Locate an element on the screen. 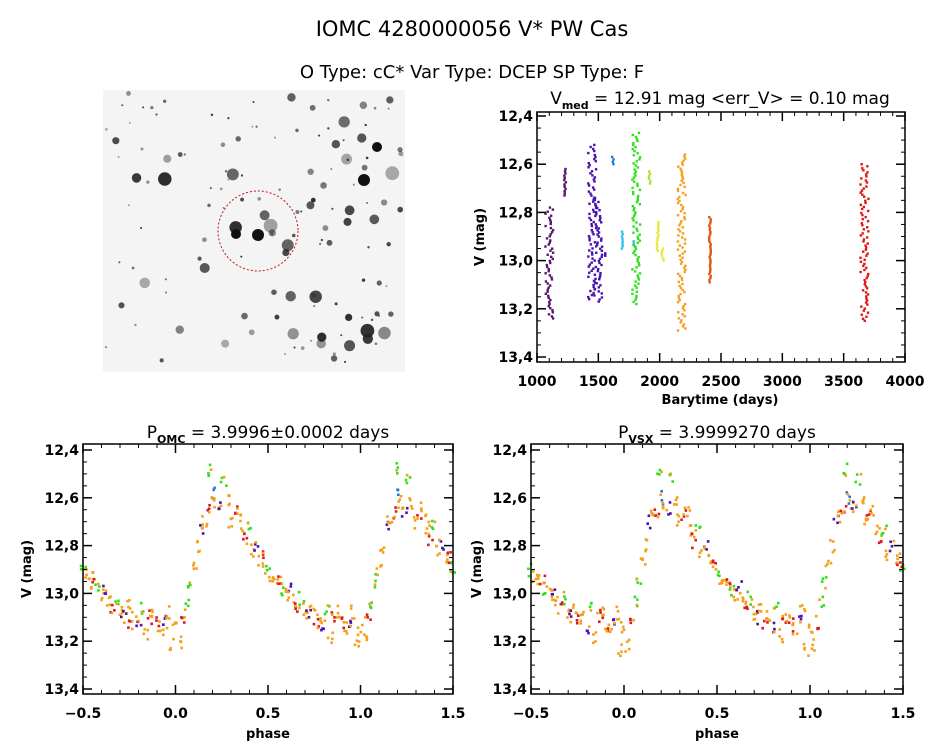 The height and width of the screenshot is (751, 944). timeseries-xlabel: Barytime (days) is located at coordinates (720, 400).